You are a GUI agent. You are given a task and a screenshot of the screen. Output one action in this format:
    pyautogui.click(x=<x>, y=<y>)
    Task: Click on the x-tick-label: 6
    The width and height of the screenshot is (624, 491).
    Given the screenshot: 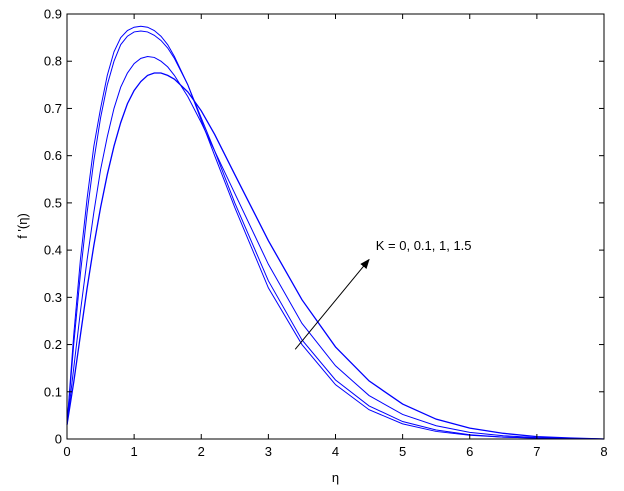 What is the action you would take?
    pyautogui.click(x=469, y=451)
    